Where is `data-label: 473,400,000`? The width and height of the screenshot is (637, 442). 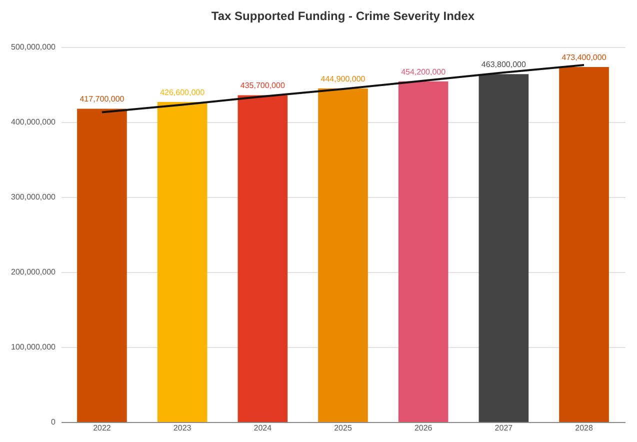
data-label: 473,400,000 is located at coordinates (584, 57).